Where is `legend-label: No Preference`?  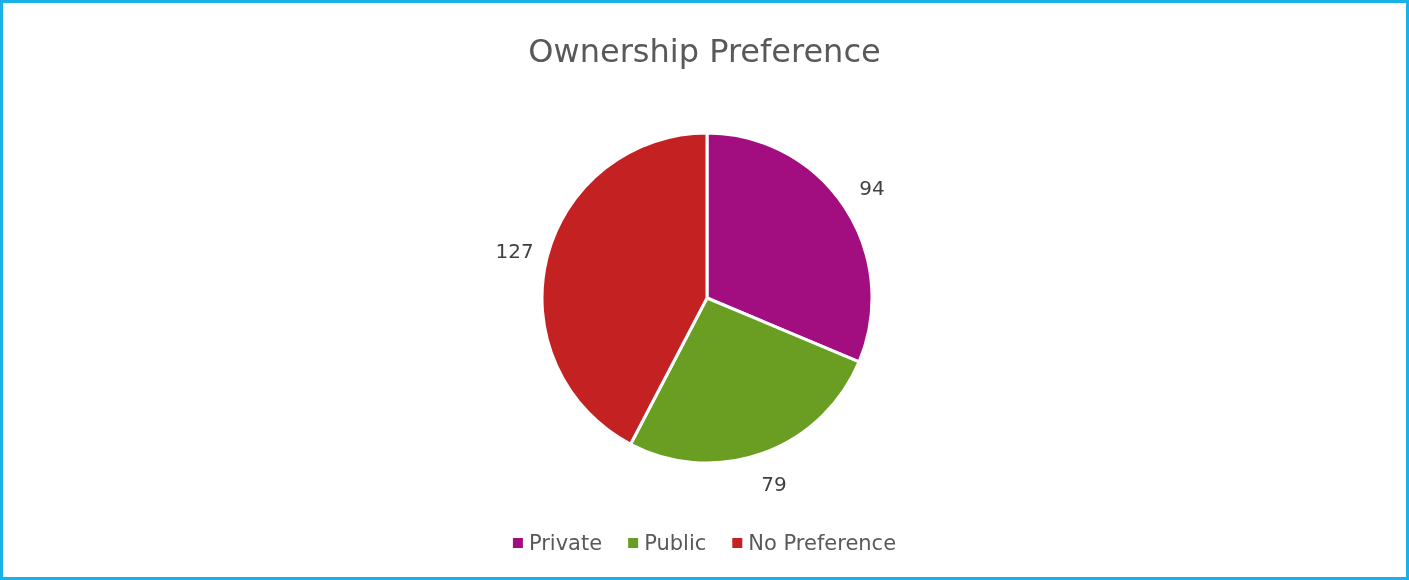
legend-label: No Preference is located at coordinates (822, 543).